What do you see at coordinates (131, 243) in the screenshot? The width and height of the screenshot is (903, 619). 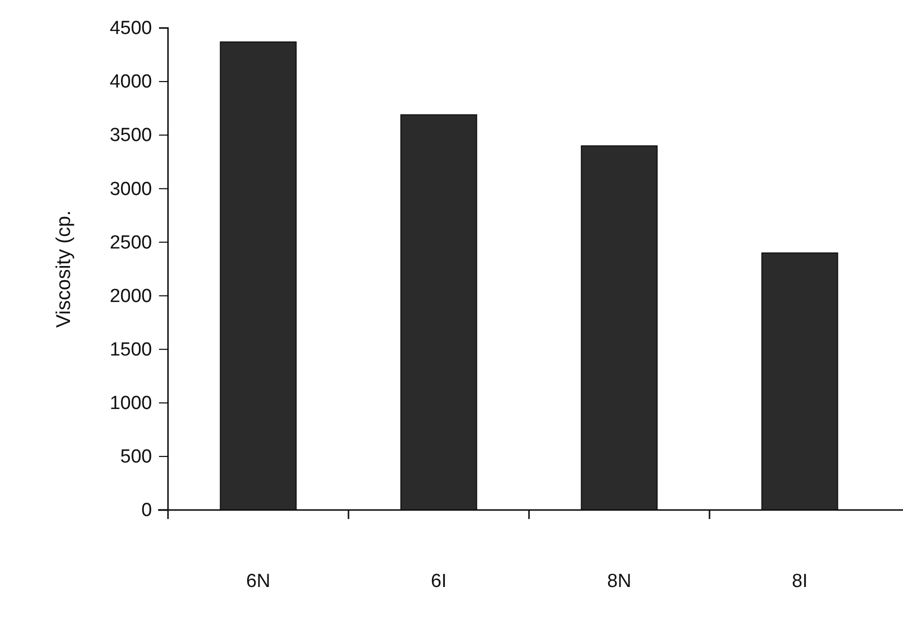 I see `y-tick-label: 2500` at bounding box center [131, 243].